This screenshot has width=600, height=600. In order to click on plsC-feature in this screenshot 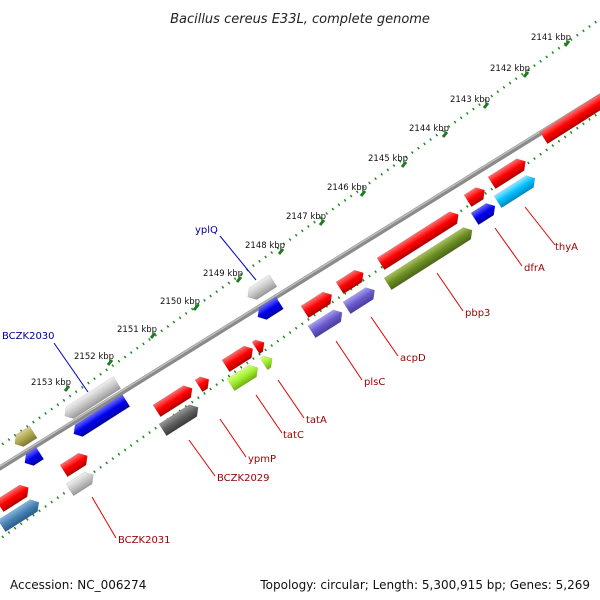, I will do `click(325, 324)`.